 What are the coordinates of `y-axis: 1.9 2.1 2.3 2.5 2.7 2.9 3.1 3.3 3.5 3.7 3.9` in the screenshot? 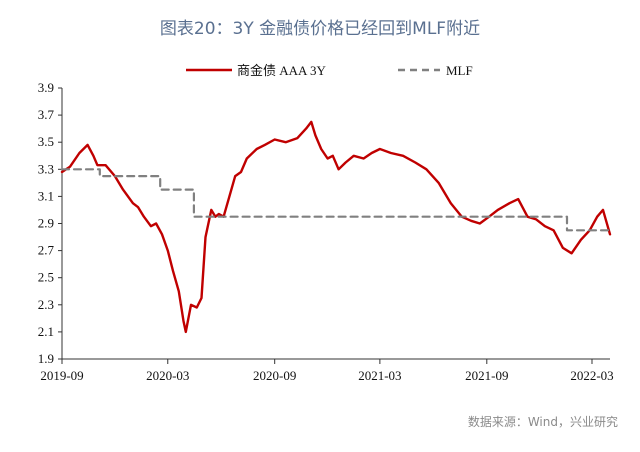 It's located at (50, 223).